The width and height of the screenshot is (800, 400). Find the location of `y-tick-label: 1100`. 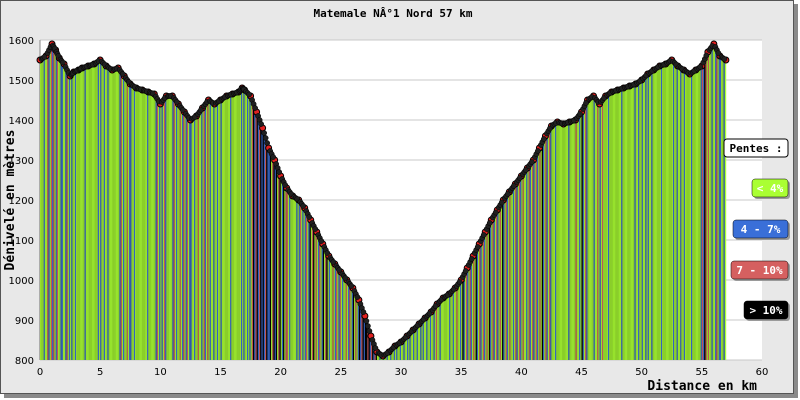

y-tick-label: 1100 is located at coordinates (21, 241).